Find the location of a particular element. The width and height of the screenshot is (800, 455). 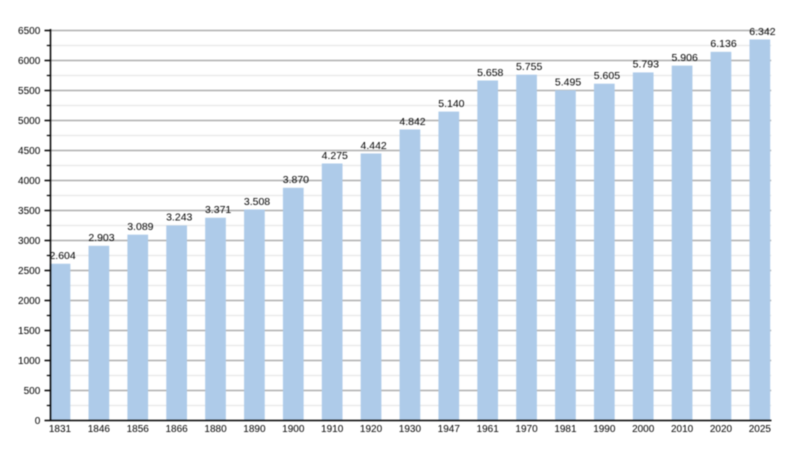

svg-text: 2025 is located at coordinates (760, 429).